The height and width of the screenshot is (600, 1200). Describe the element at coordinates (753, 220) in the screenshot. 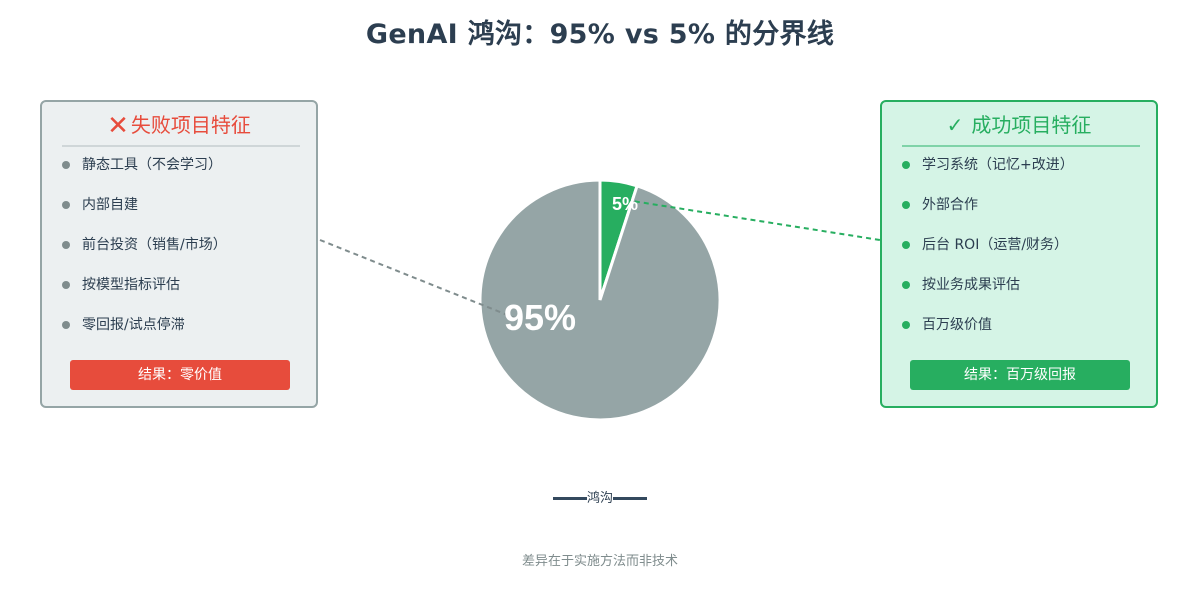

I see `success-connector` at that location.